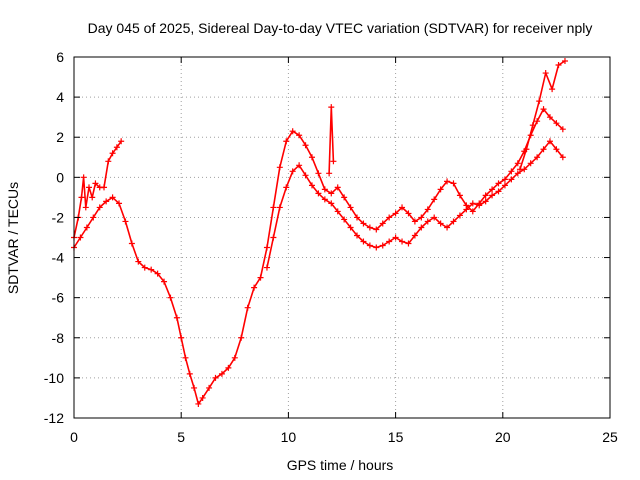 This screenshot has height=480, width=640. What do you see at coordinates (344, 437) in the screenshot?
I see `x-tick-labels: 0 5 10 15 20 25` at bounding box center [344, 437].